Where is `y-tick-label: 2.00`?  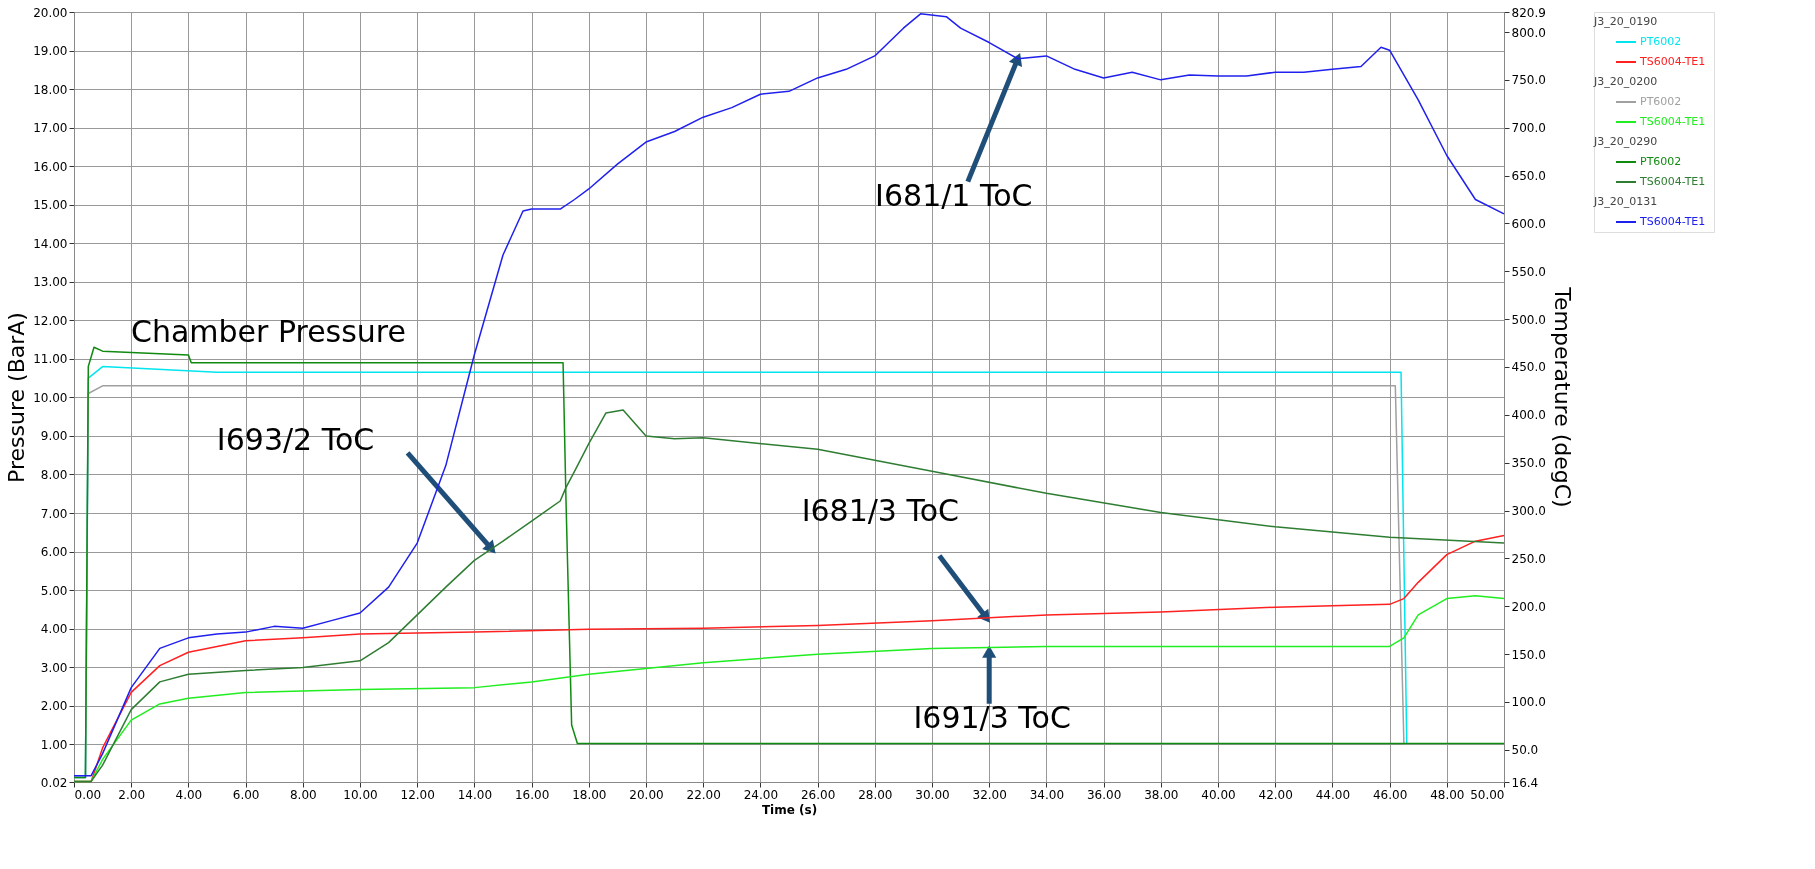 y-tick-label: 2.00 is located at coordinates (54, 706).